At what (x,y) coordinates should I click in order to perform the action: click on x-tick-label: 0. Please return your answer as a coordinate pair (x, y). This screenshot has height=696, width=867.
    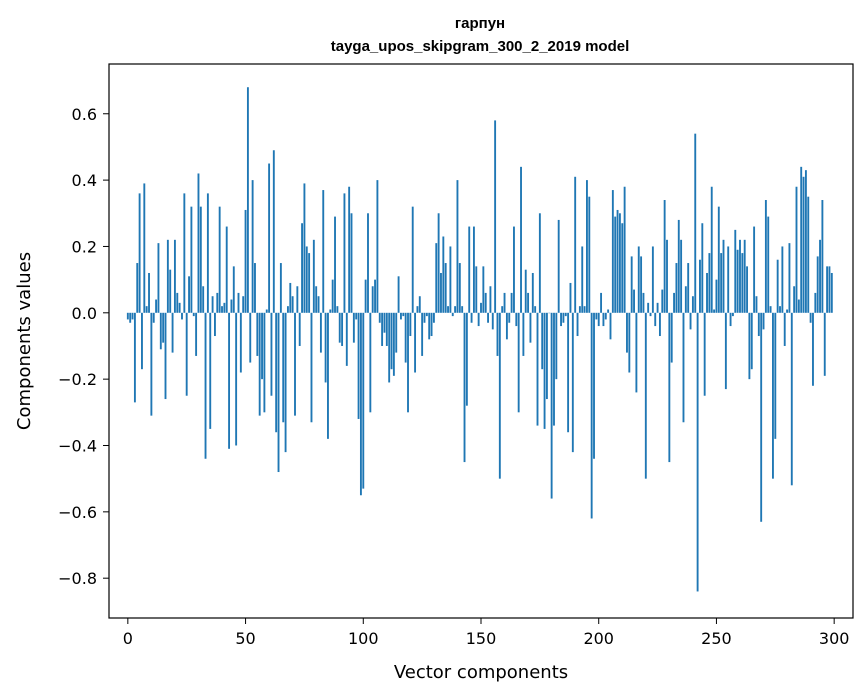
    Looking at the image, I should click on (128, 638).